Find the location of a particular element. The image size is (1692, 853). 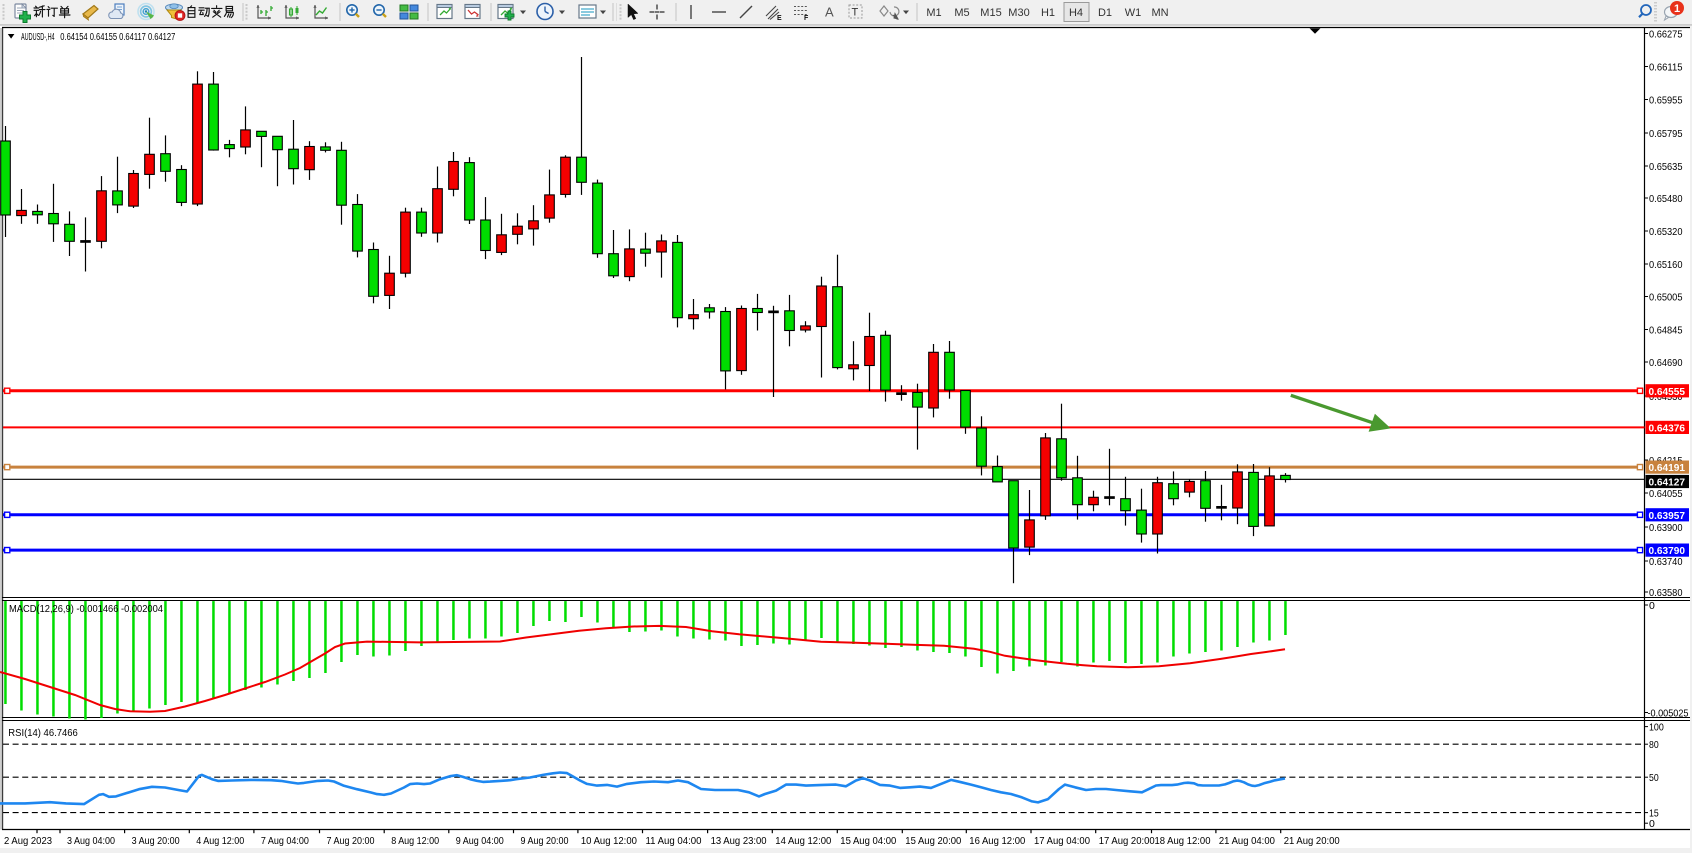

svg-text: H4 is located at coordinates (1076, 13).